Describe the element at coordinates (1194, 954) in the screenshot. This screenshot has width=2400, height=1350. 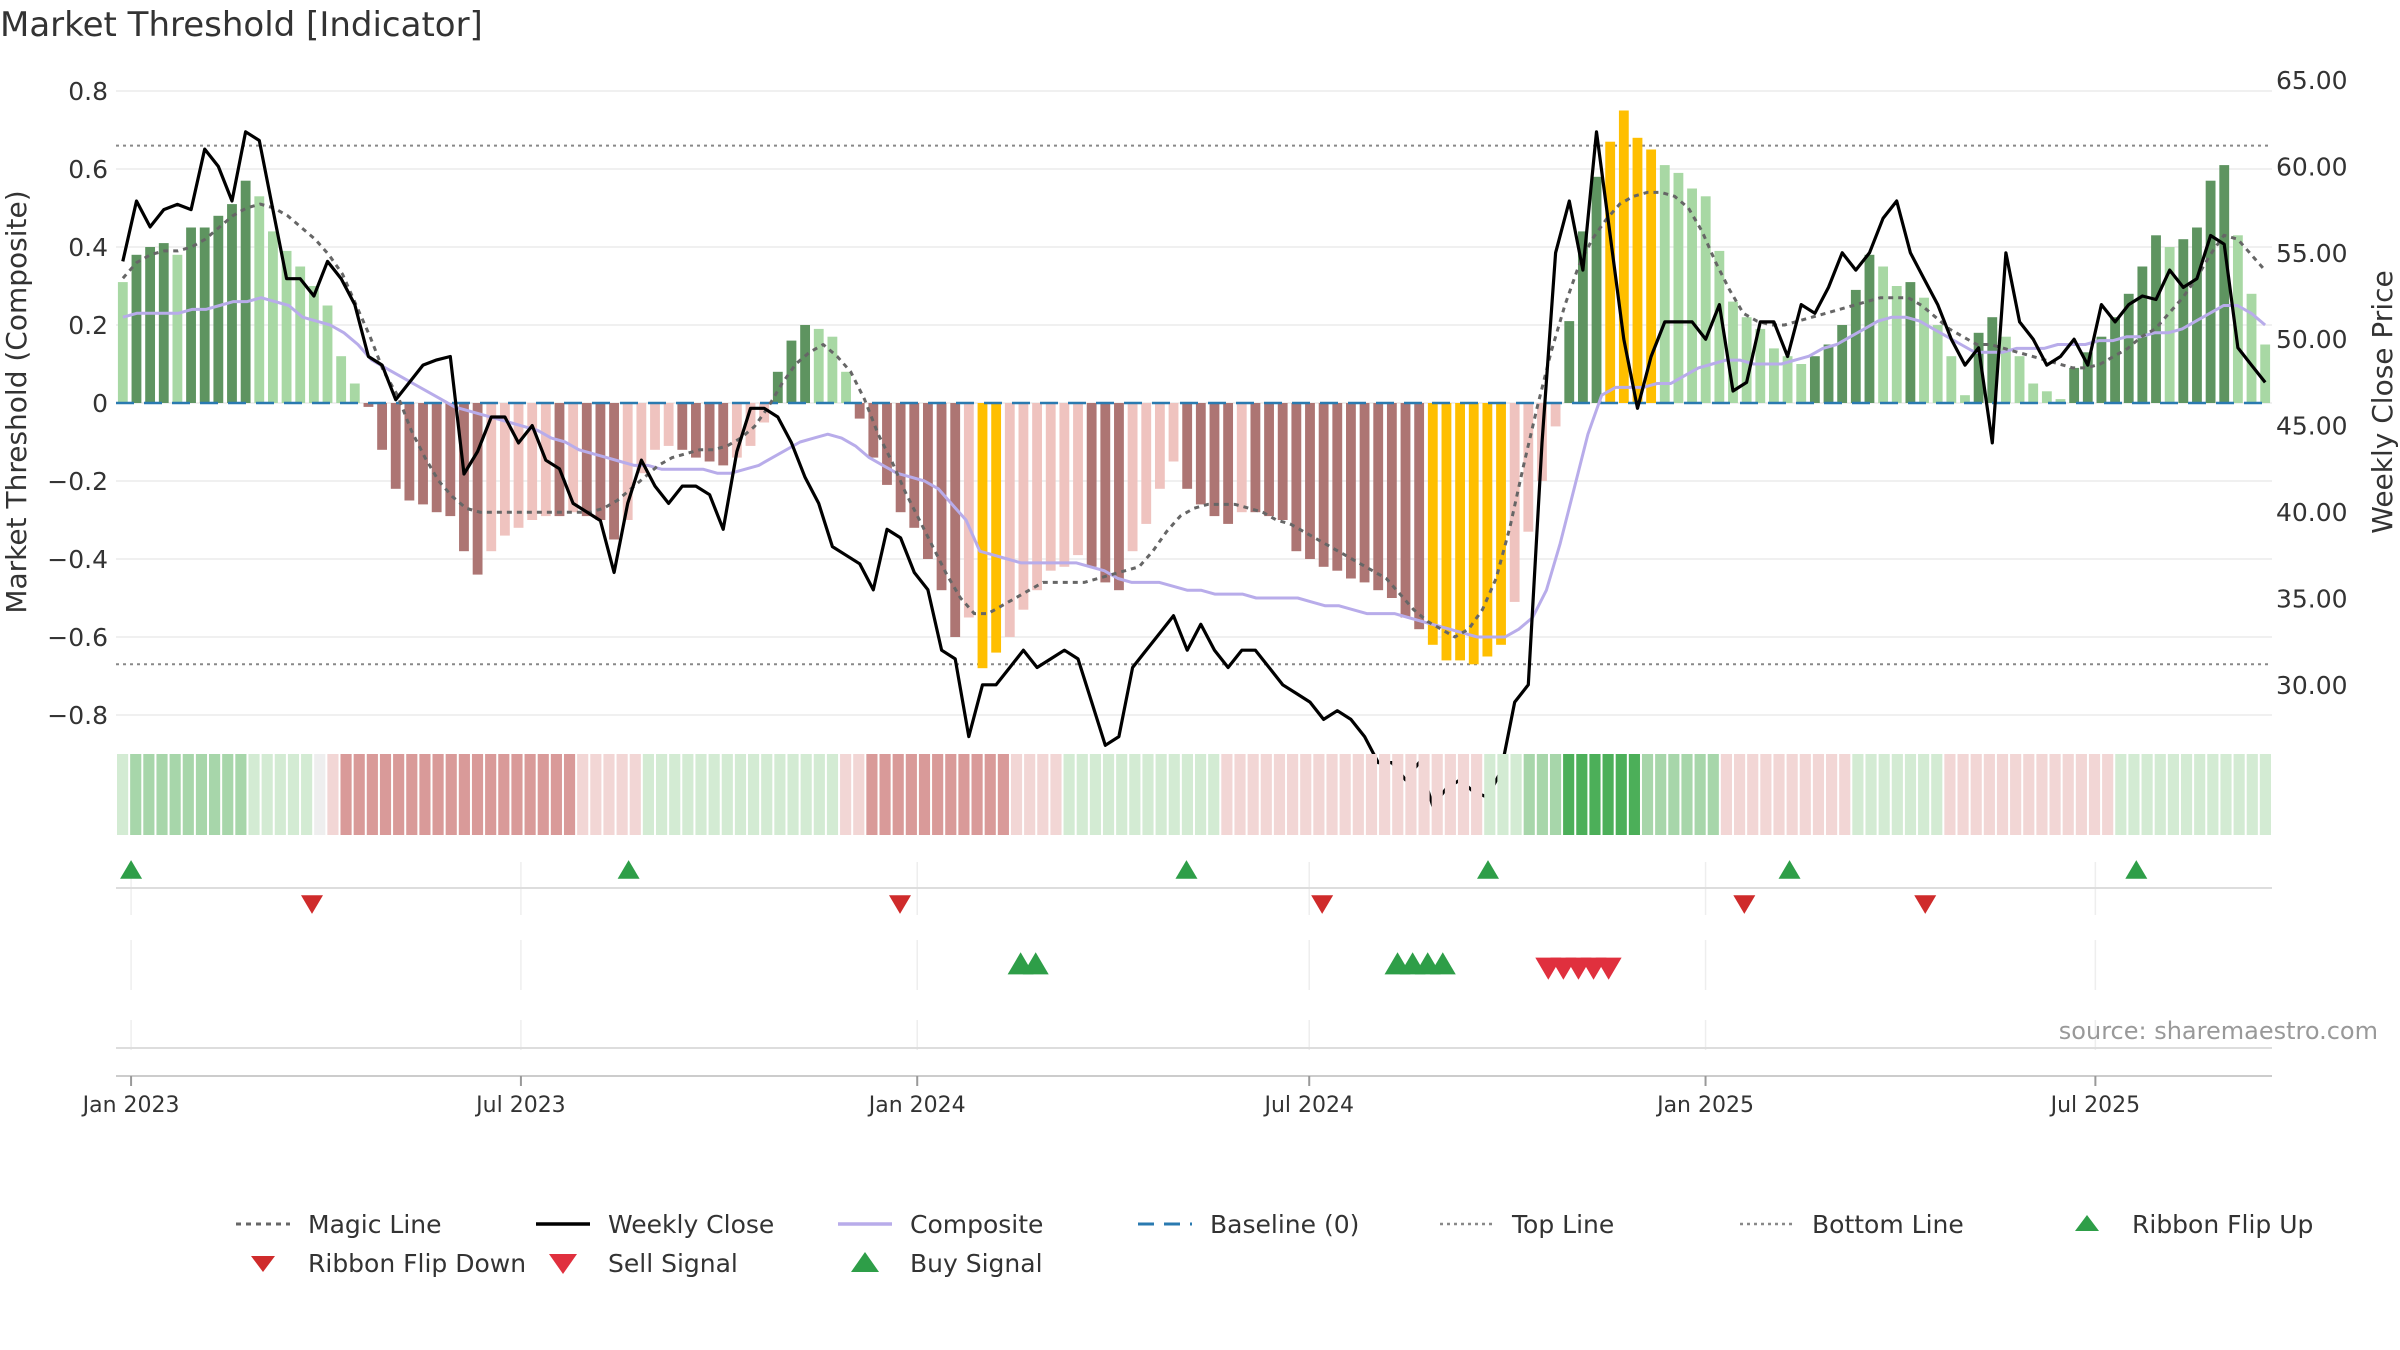
I see `signal-markers` at that location.